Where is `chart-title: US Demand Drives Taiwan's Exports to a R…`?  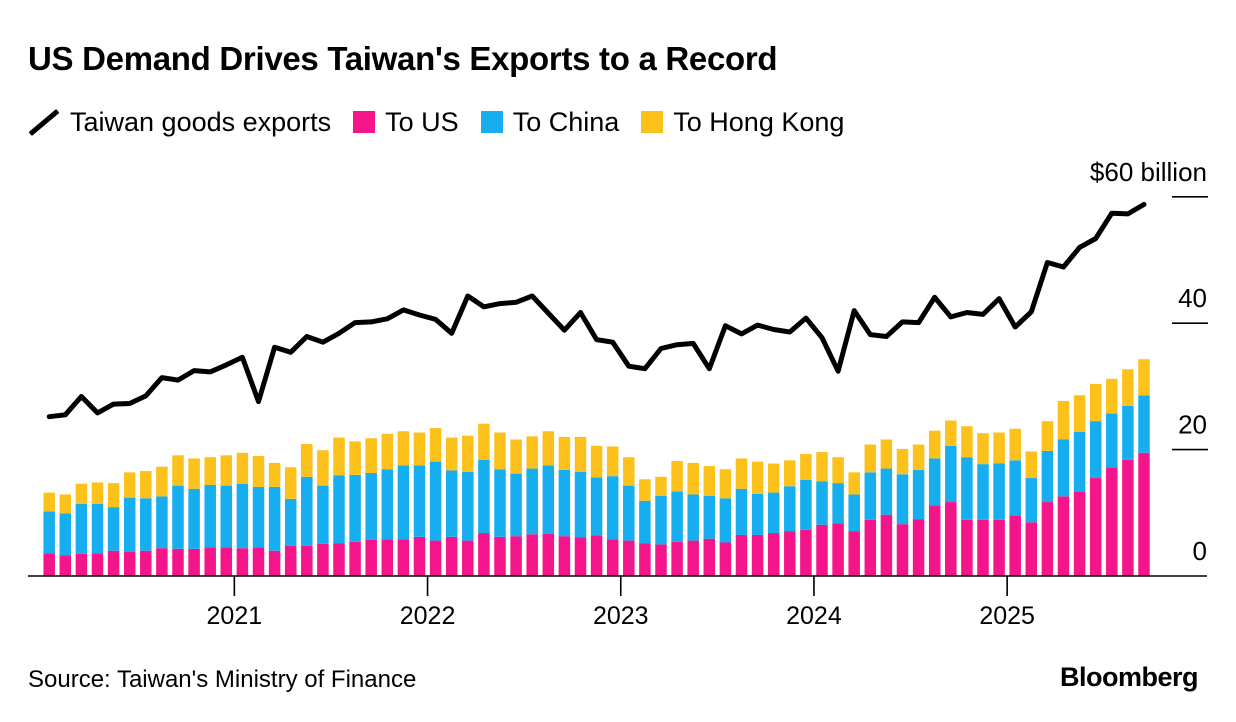
chart-title: US Demand Drives Taiwan's Exports to a R… is located at coordinates (403, 58).